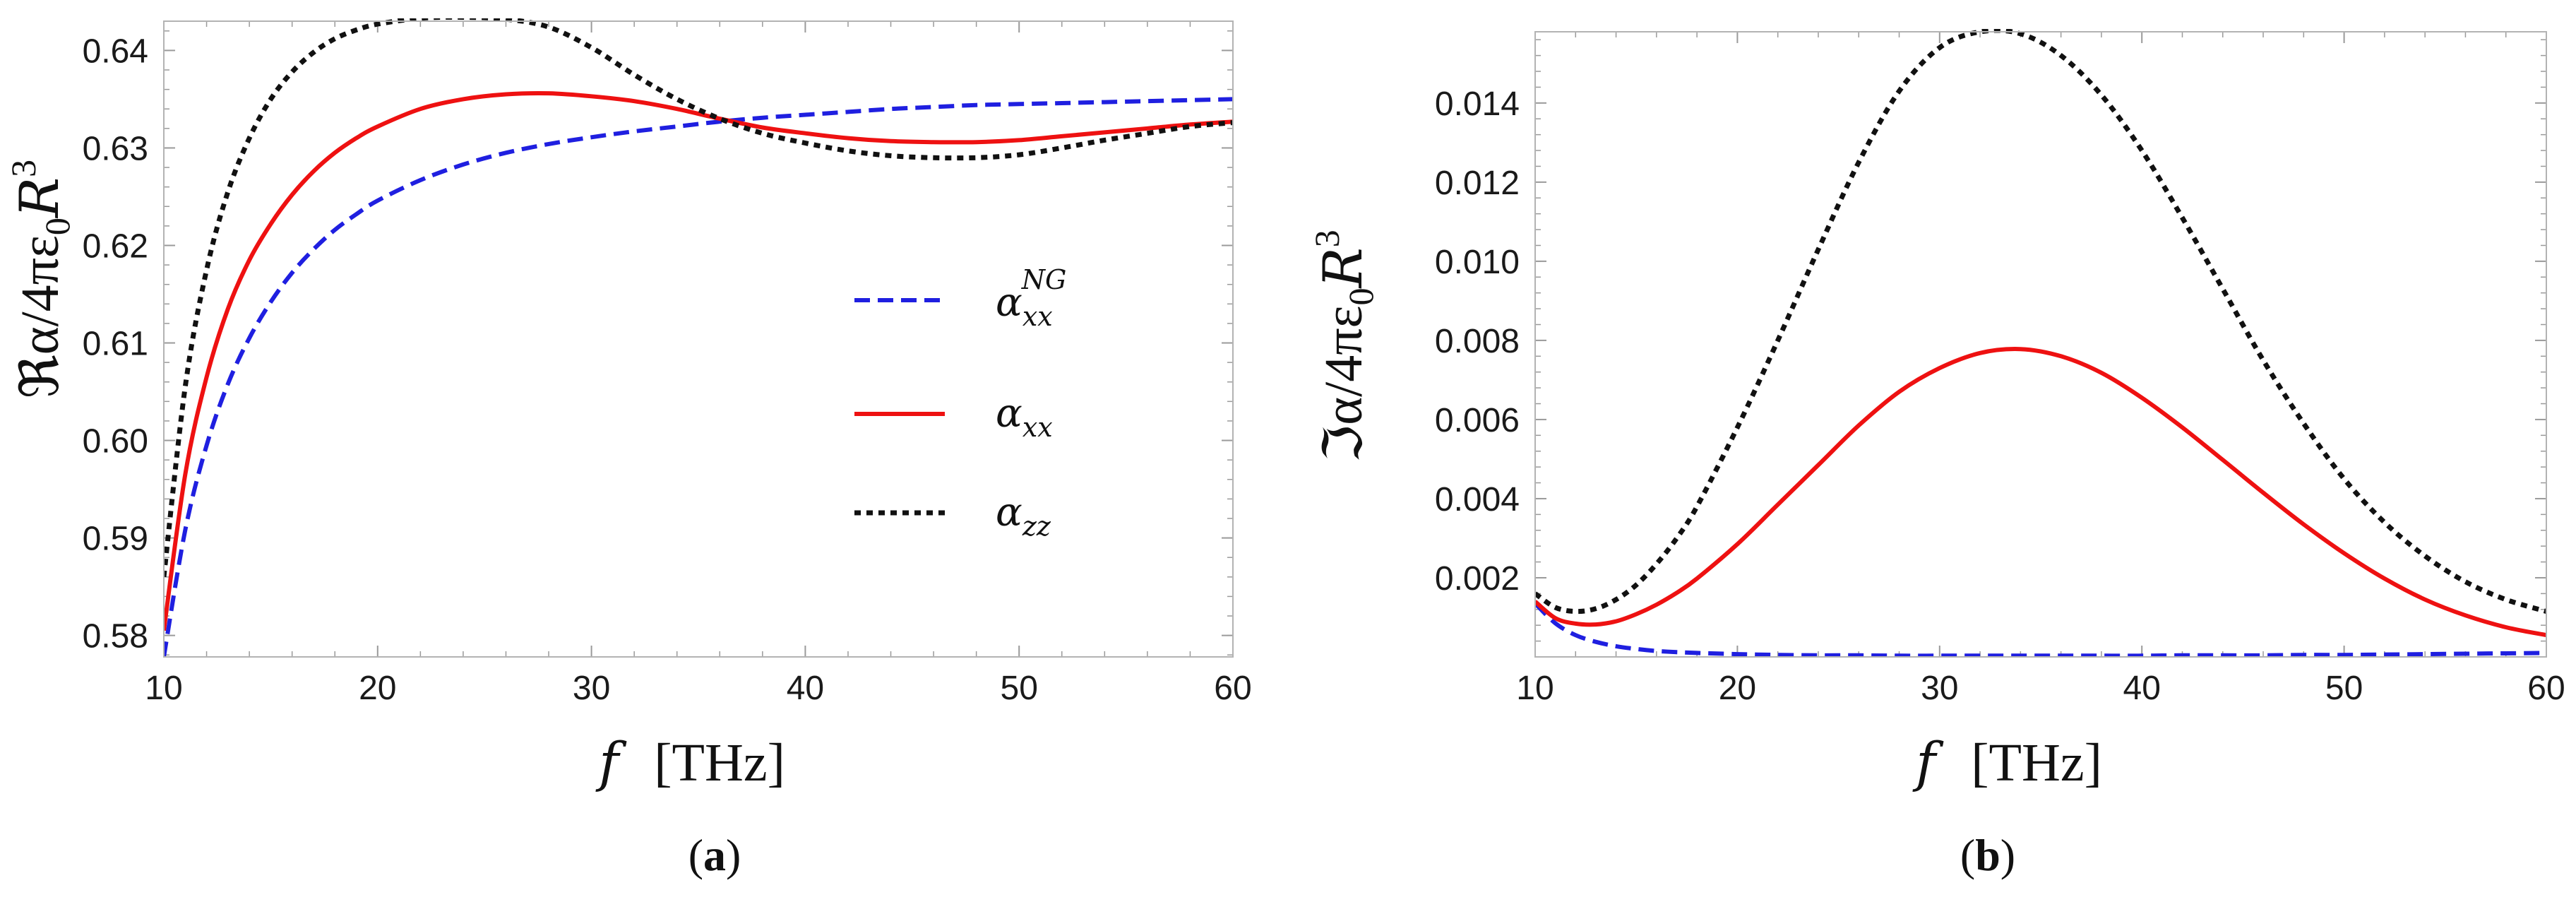 The height and width of the screenshot is (902, 2576). I want to click on panel-a-legend: αxxNG αxx αzz, so click(960, 403).